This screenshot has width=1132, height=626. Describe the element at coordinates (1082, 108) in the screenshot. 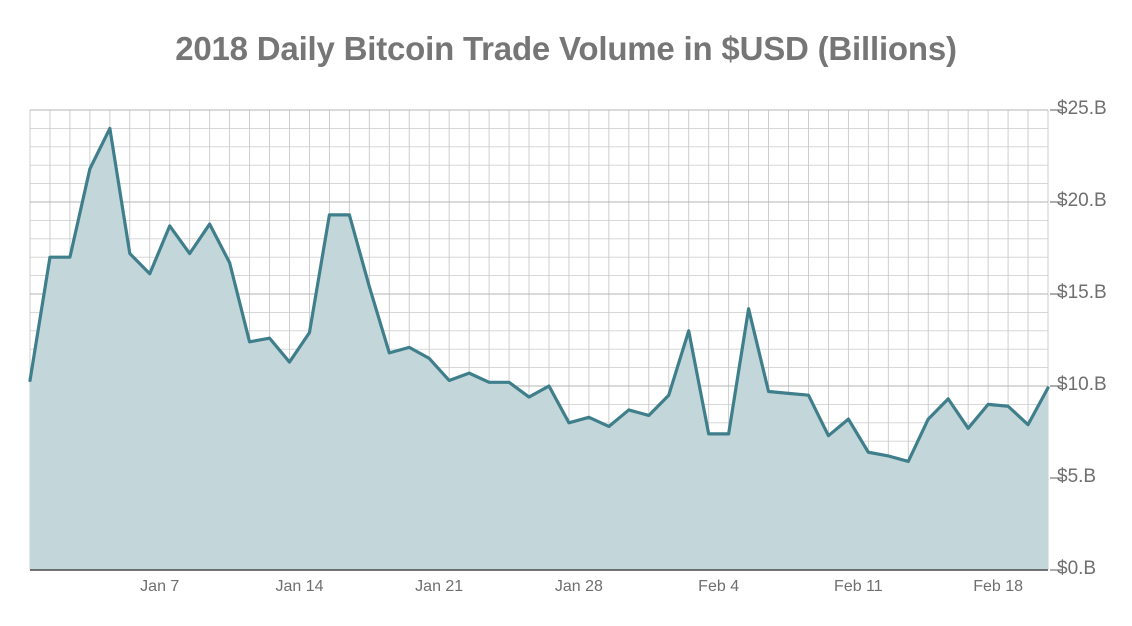

I see `y-axis-tick-label: $25.B` at that location.